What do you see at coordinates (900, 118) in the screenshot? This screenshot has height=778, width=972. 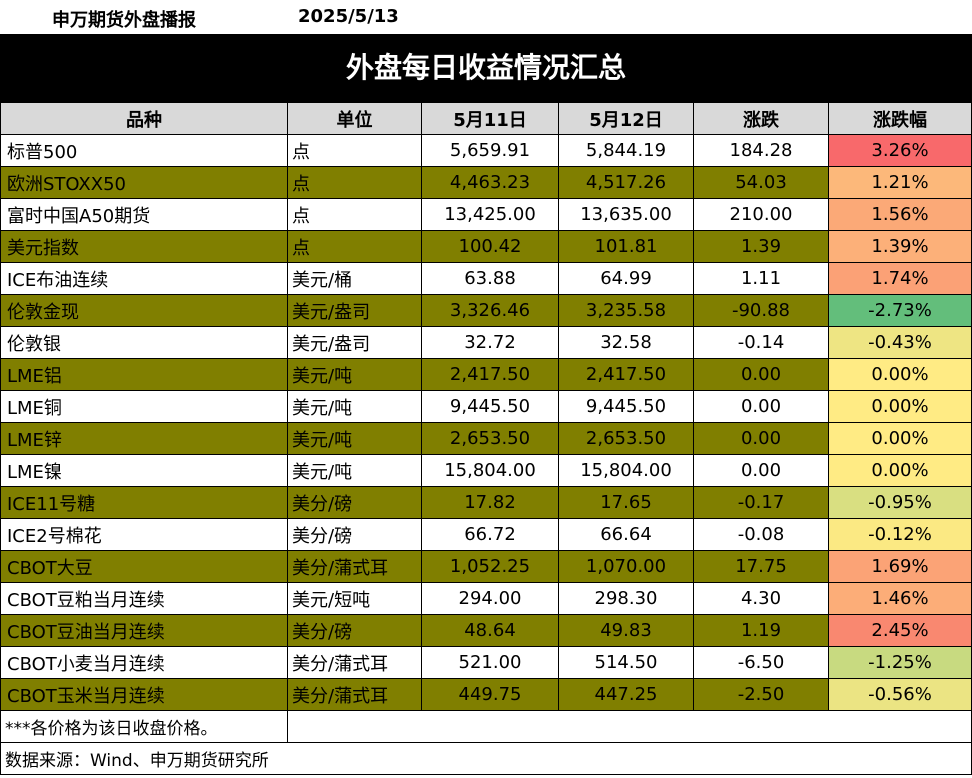 I see `column-header-change-pct: 涨跌幅` at bounding box center [900, 118].